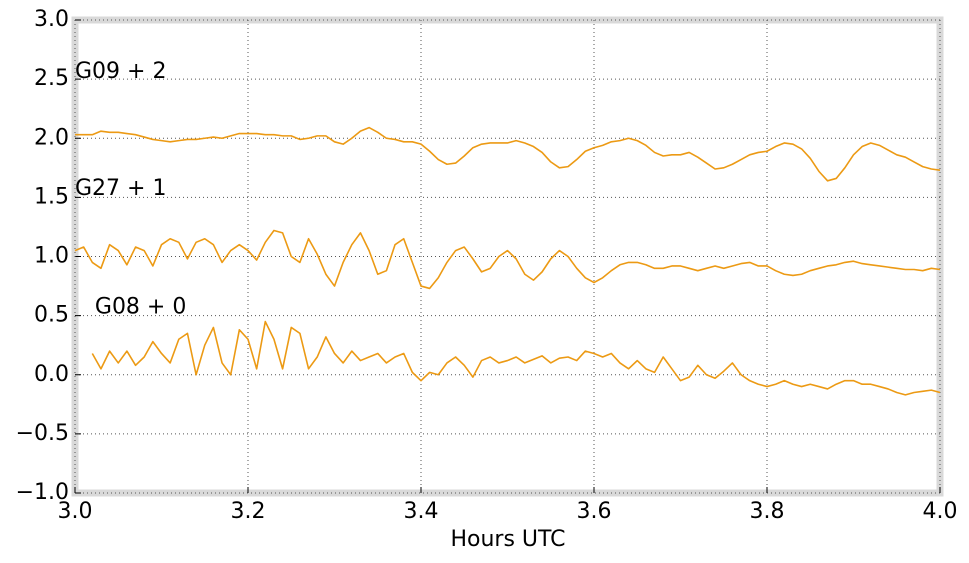  I want to click on x-tick-label: 4.0, so click(940, 511).